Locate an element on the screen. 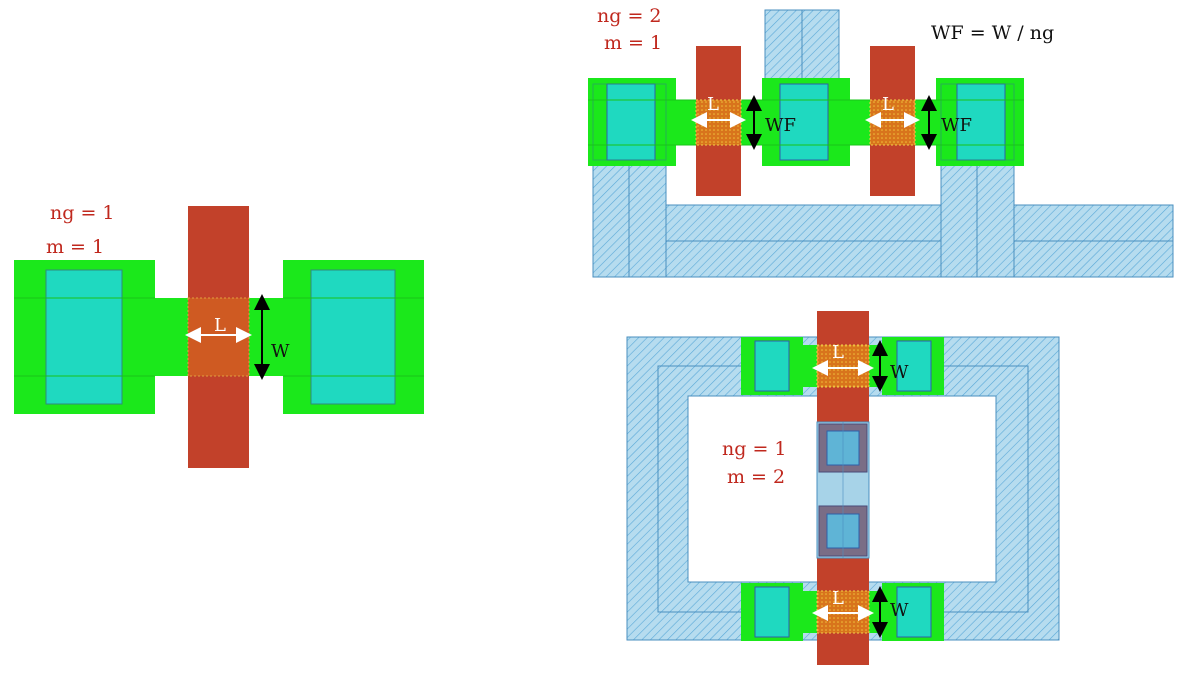  top-left-contact is located at coordinates (772, 366).